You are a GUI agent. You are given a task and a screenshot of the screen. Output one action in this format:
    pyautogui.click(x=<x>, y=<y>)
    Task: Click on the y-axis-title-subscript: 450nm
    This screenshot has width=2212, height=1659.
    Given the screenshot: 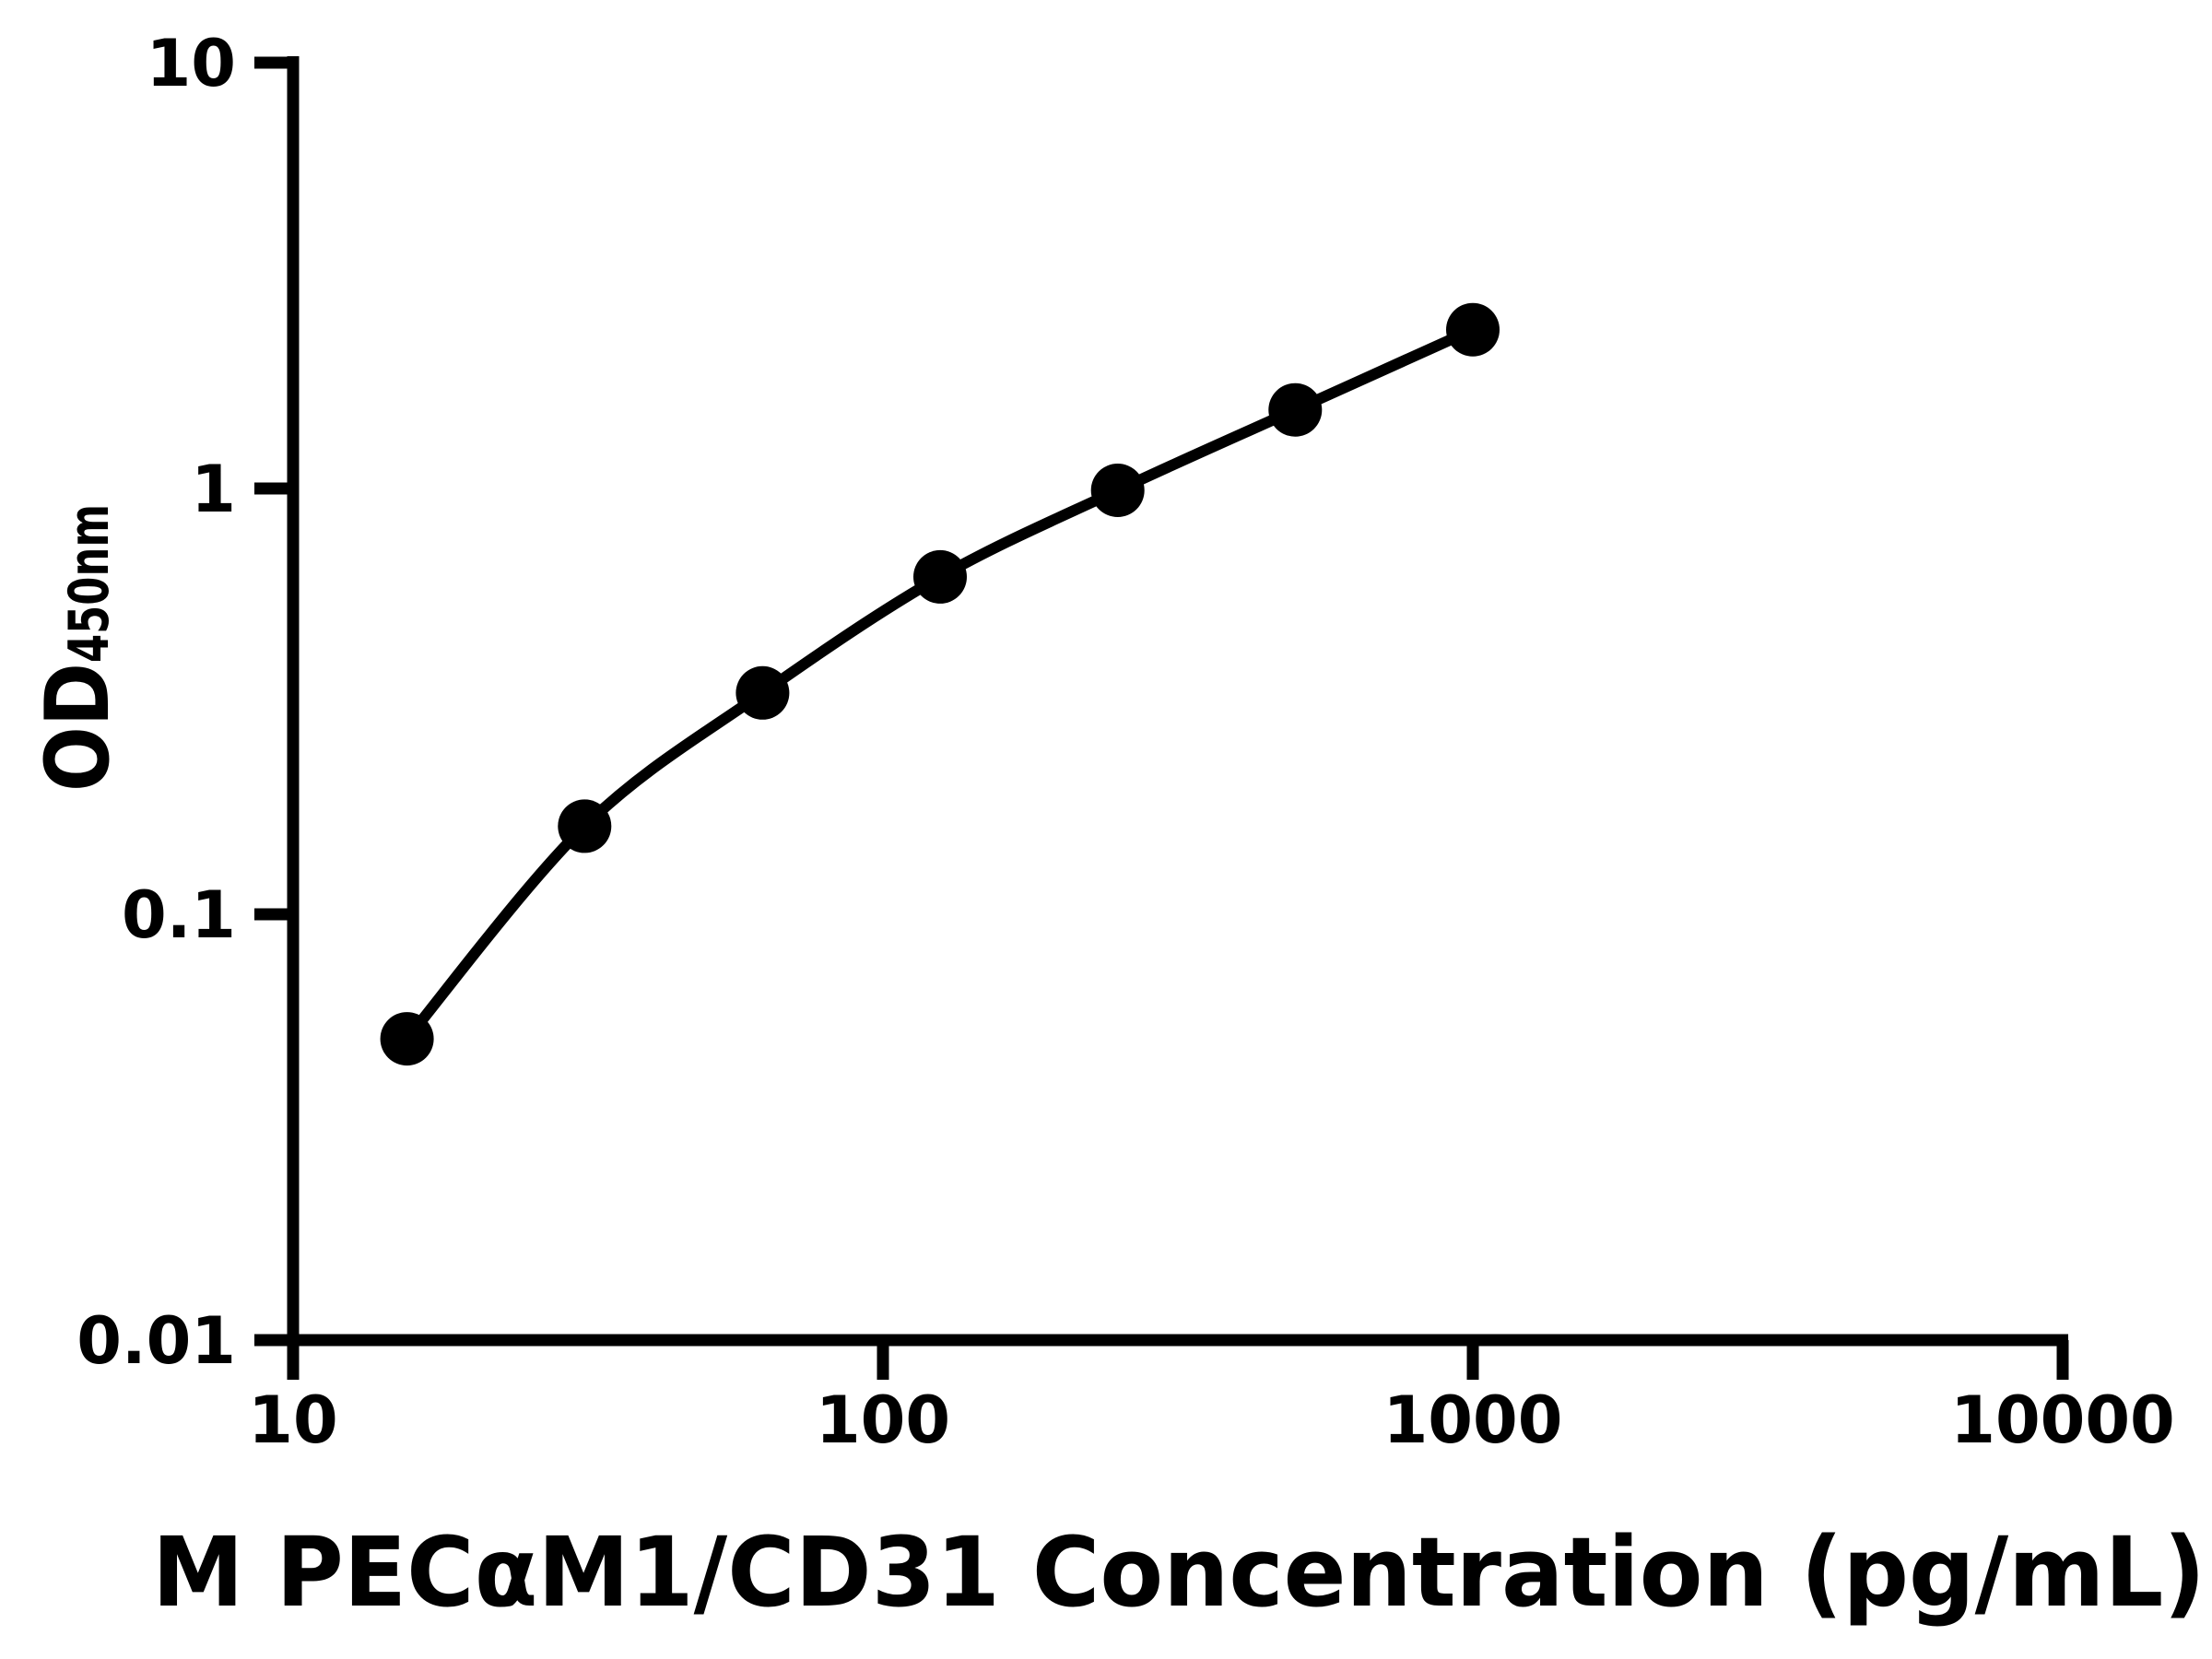 What is the action you would take?
    pyautogui.click(x=89, y=583)
    